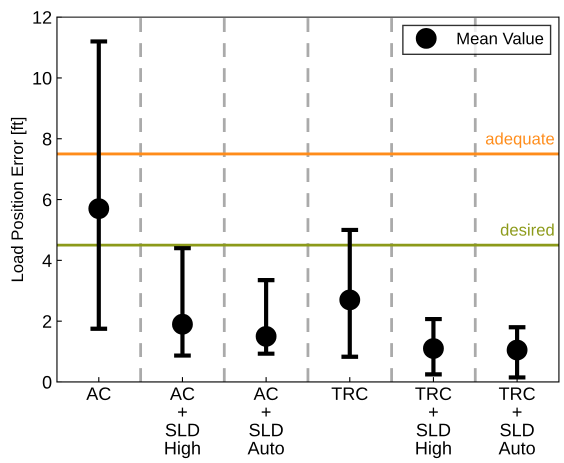 Image resolution: width=564 pixels, height=463 pixels. I want to click on x-tick-label: TRC + SLD Auto, so click(516, 421).